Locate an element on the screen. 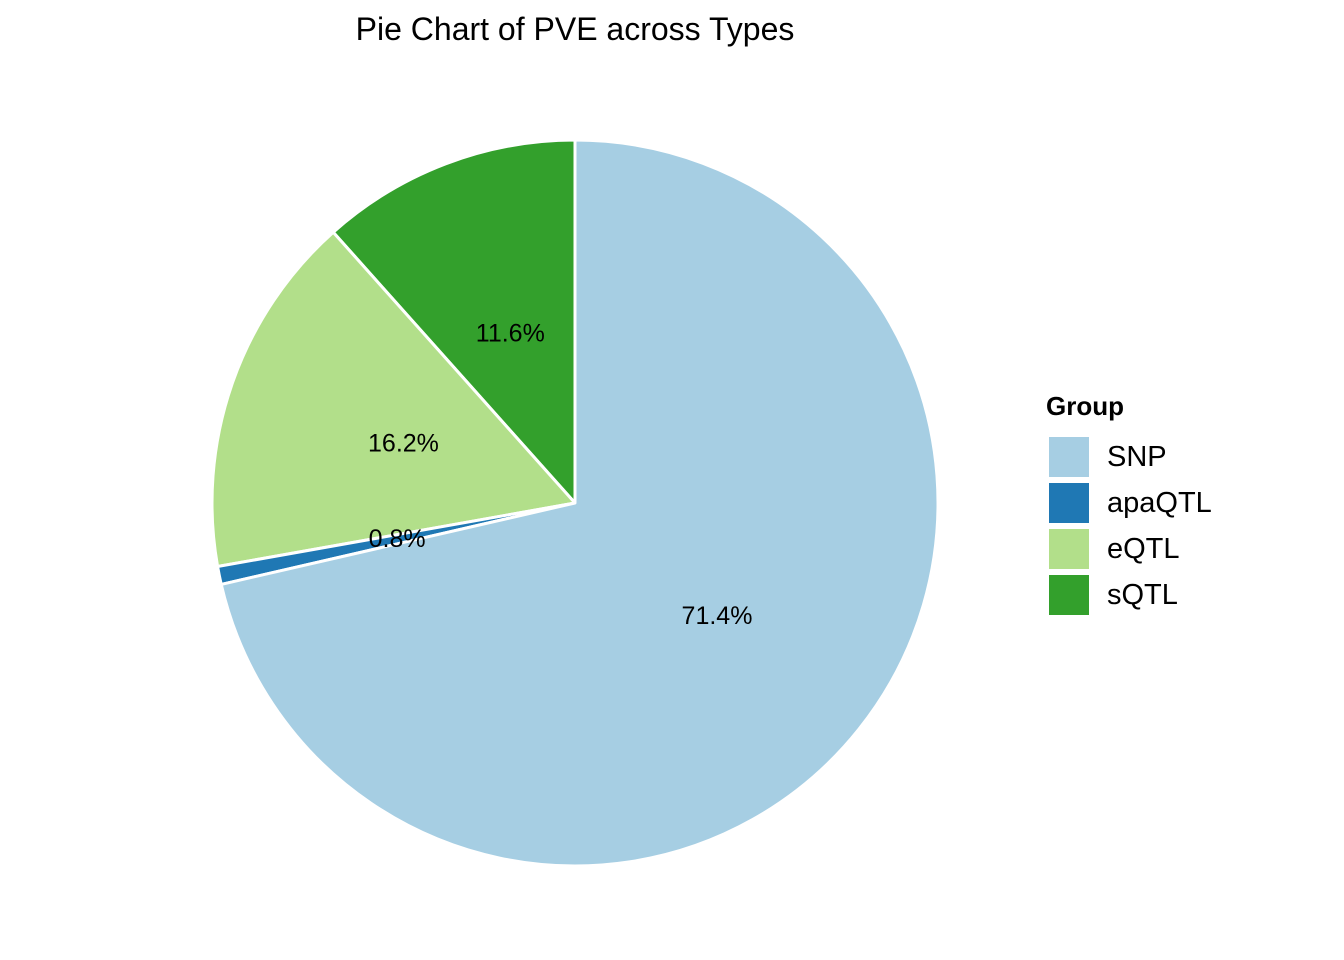  pie-slice-eqtl is located at coordinates (393, 399).